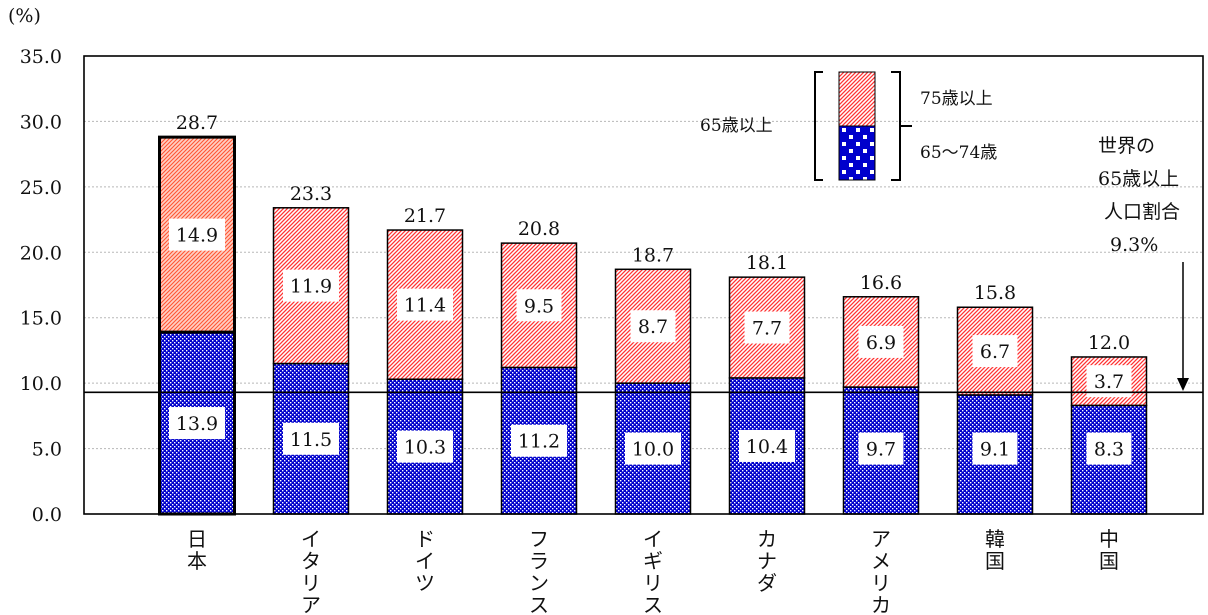 The image size is (1208, 615). What do you see at coordinates (41, 188) in the screenshot?
I see `y-tick-label: 25.0` at bounding box center [41, 188].